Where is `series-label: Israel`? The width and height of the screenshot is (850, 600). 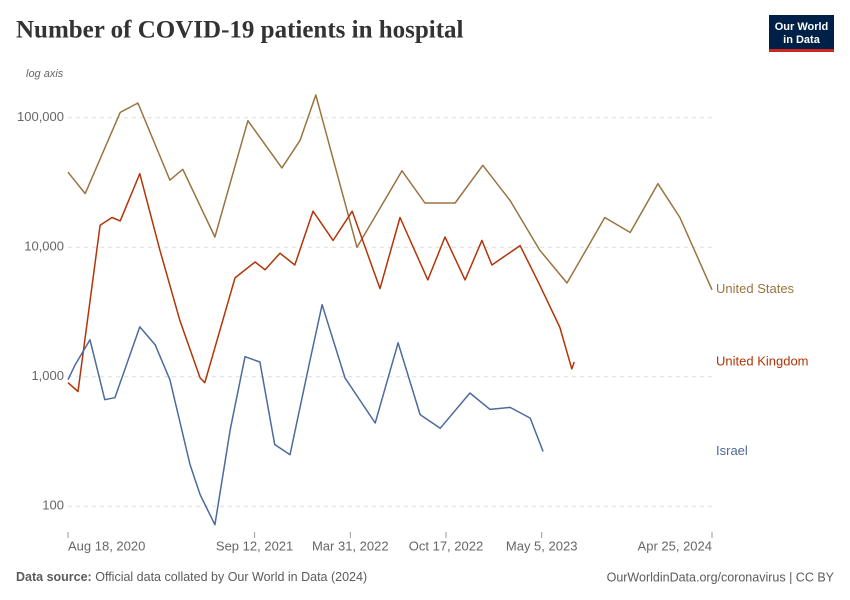 series-label: Israel is located at coordinates (732, 450).